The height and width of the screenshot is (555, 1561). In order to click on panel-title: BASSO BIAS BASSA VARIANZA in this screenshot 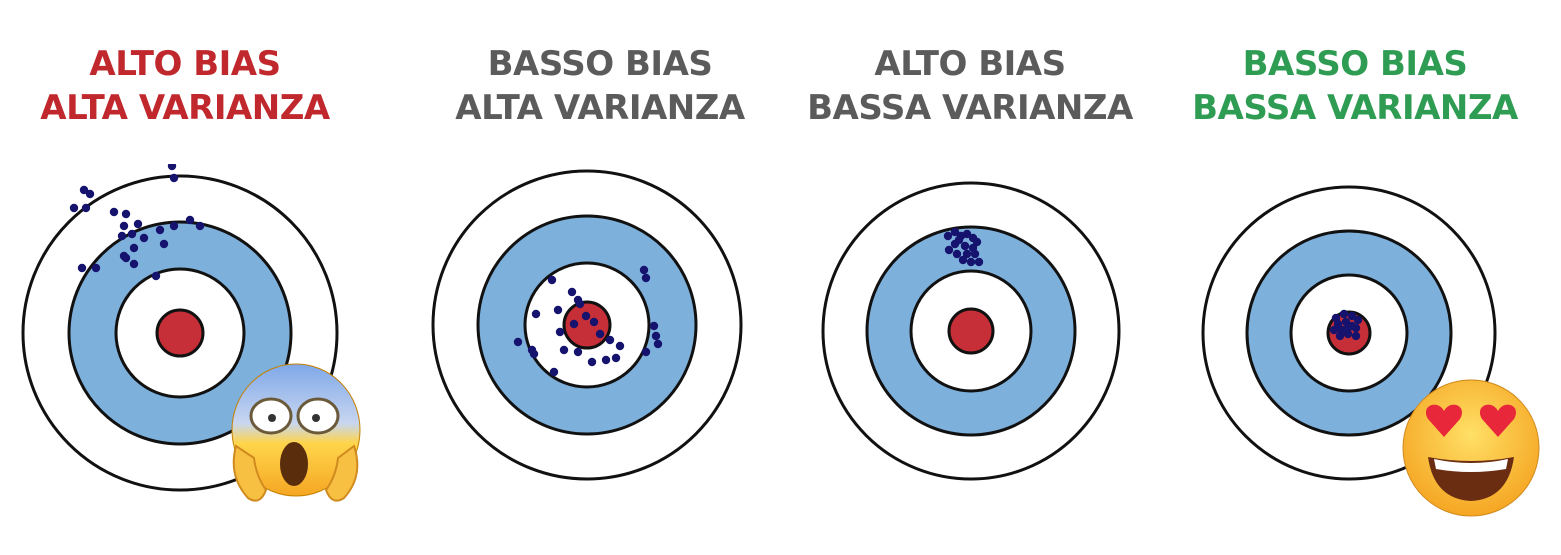, I will do `click(1355, 86)`.